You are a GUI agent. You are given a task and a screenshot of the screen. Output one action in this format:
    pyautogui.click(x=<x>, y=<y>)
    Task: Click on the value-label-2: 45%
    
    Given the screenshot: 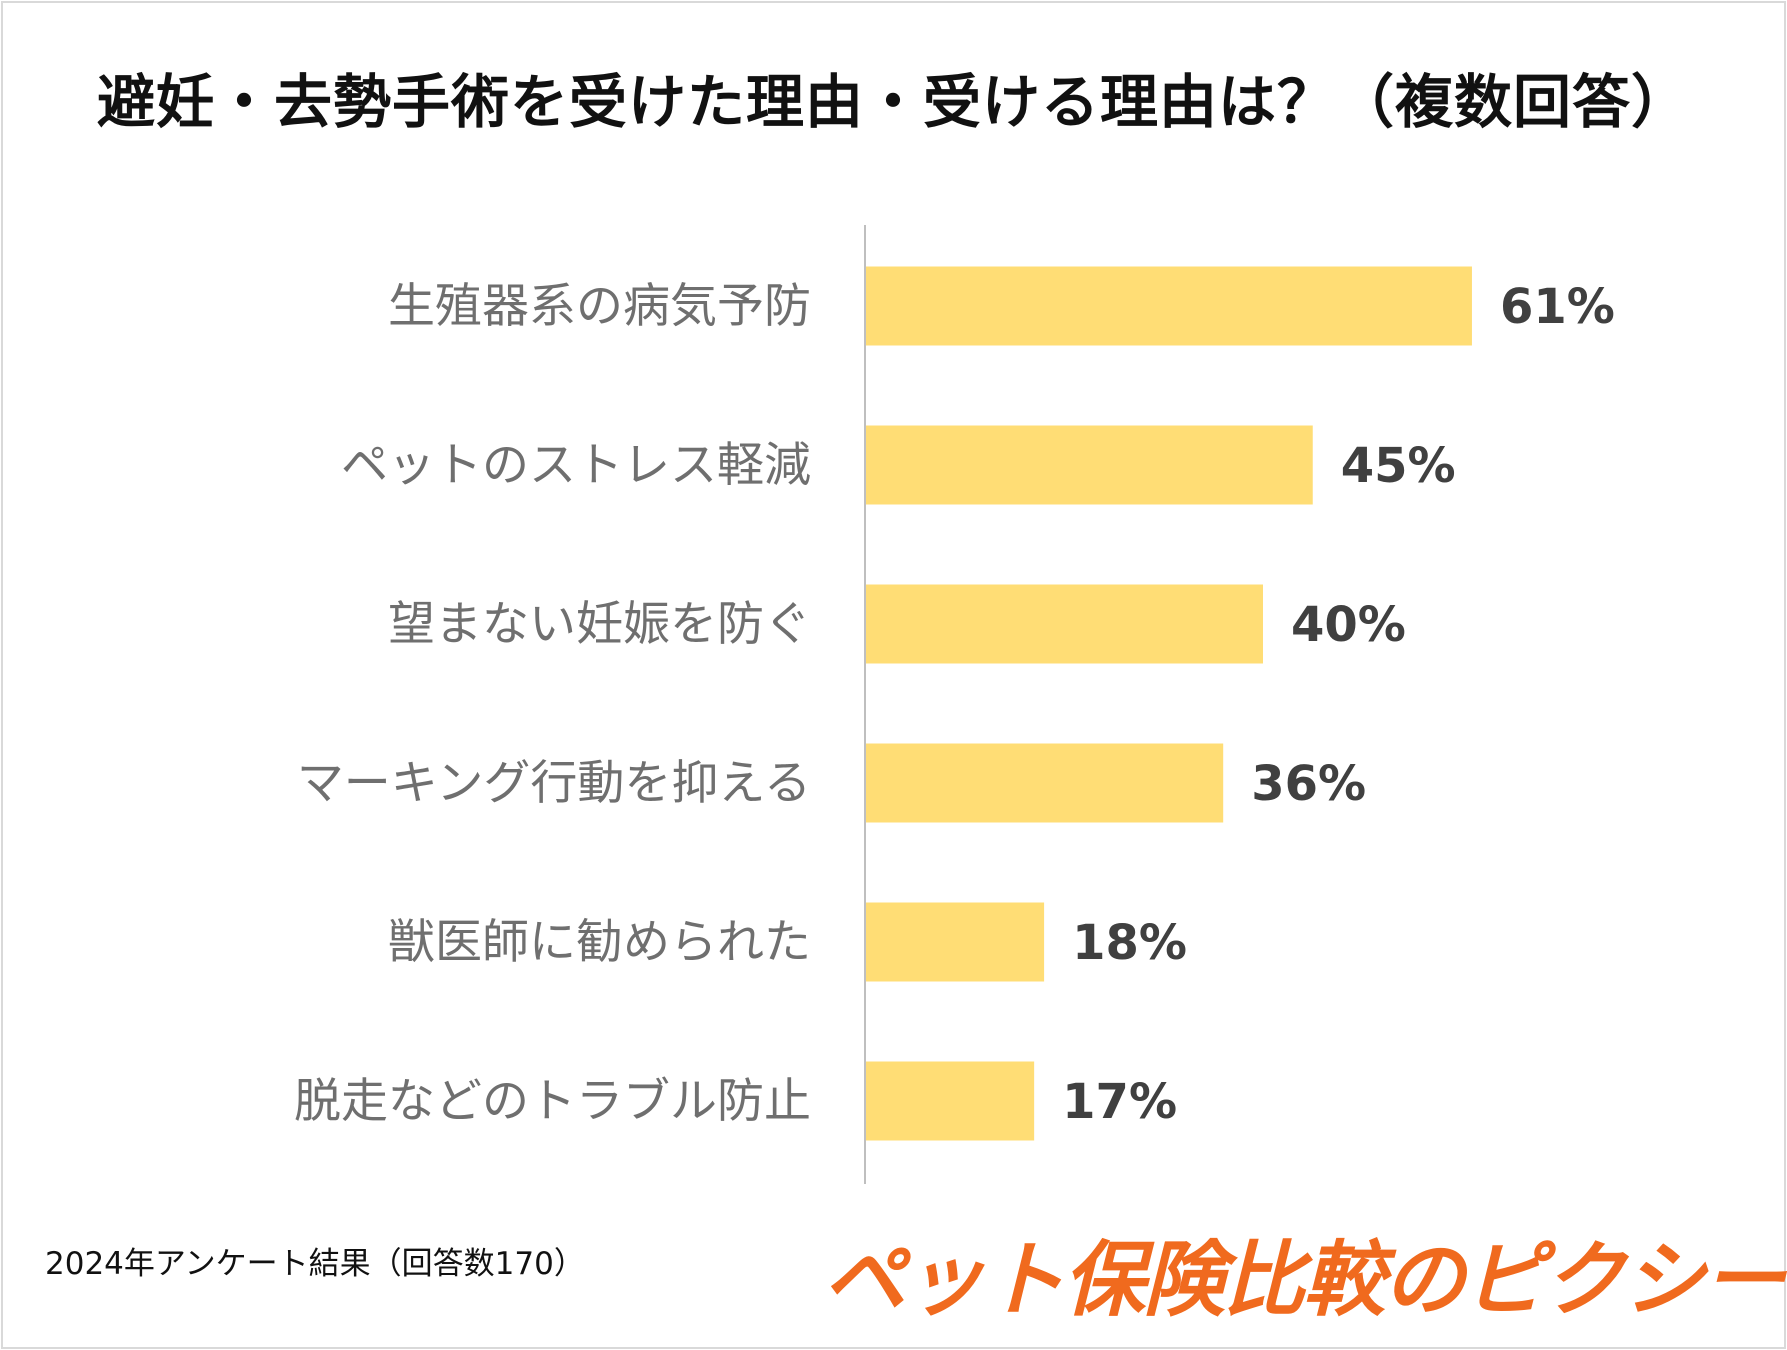 What is the action you would take?
    pyautogui.click(x=1398, y=466)
    